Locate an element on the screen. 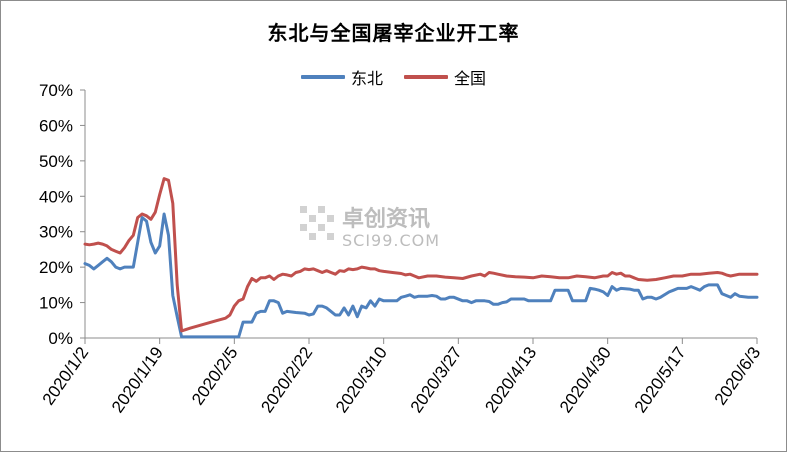  y-tick-label: 0% is located at coordinates (60, 338).